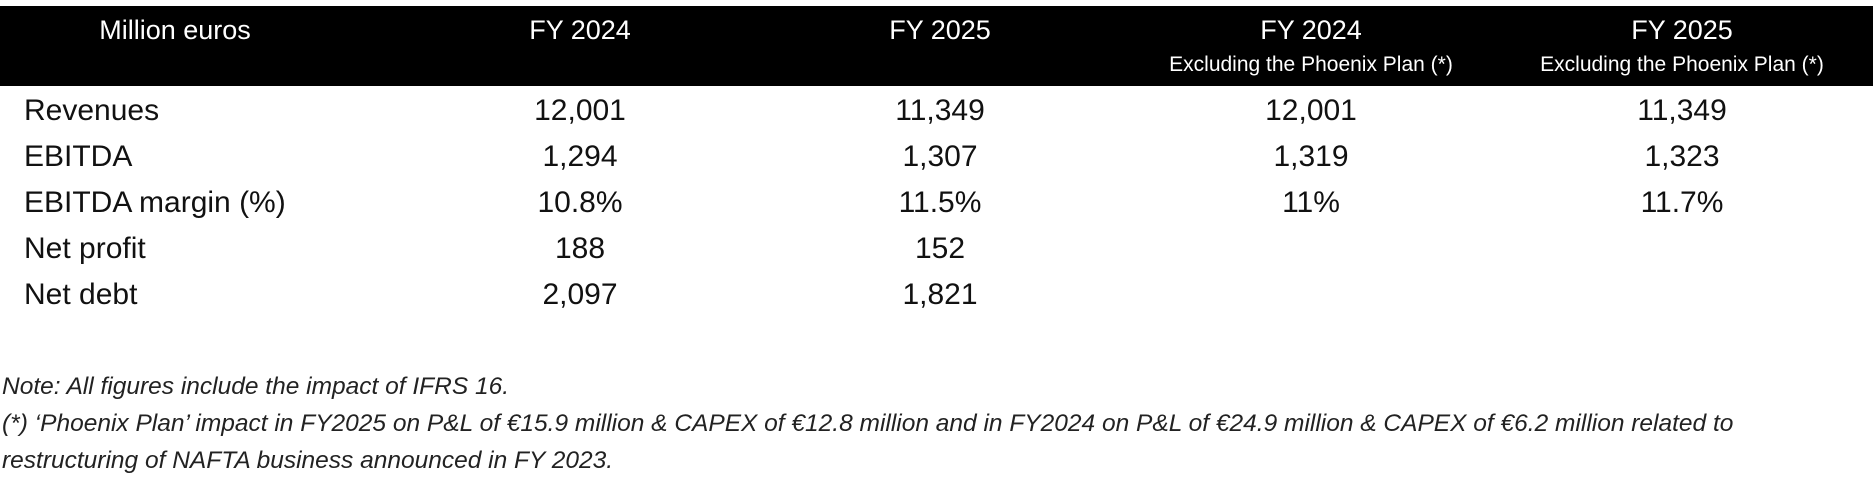 The image size is (1873, 477). Describe the element at coordinates (580, 248) in the screenshot. I see `table-cell: 188` at that location.